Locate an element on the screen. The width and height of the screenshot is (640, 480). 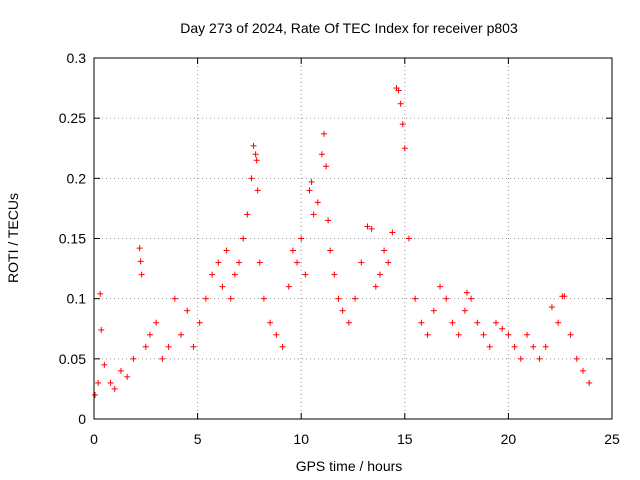
y-tick-label: 0.05 is located at coordinates (72, 359).